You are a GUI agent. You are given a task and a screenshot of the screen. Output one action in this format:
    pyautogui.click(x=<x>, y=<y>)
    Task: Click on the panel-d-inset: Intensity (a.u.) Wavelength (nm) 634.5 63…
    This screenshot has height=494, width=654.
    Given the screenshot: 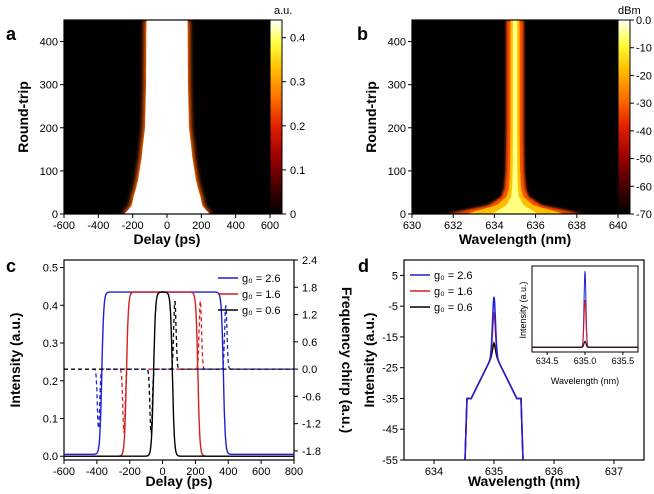 What is the action you would take?
    pyautogui.click(x=578, y=325)
    